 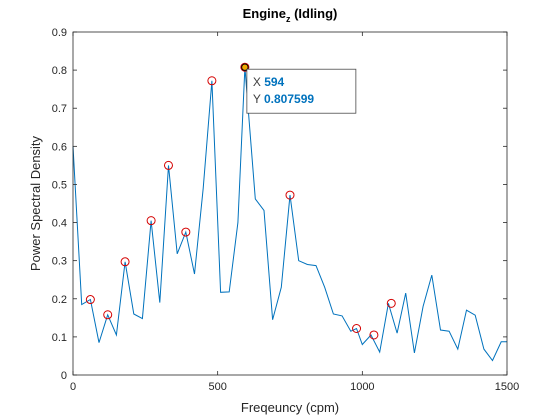 What do you see at coordinates (59, 300) in the screenshot?
I see `y-tick-label: 0.2` at bounding box center [59, 300].